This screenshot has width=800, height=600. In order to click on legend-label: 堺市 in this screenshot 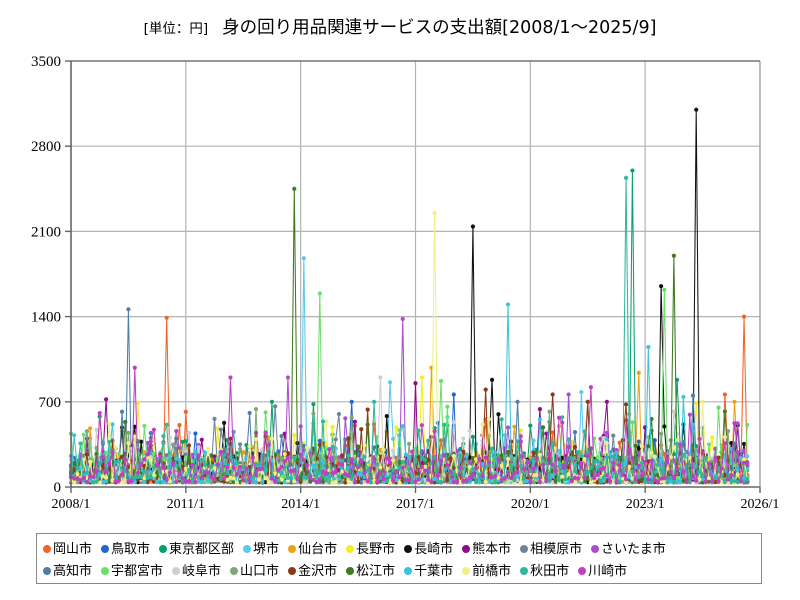, I will do `click(266, 549)`.